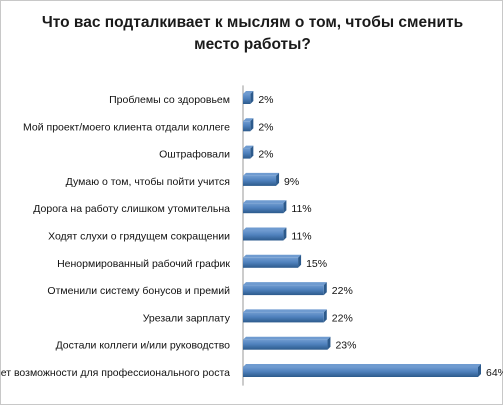 This screenshot has height=405, width=503. I want to click on category-label: Отменили систему бонусов и премий, so click(138, 291).